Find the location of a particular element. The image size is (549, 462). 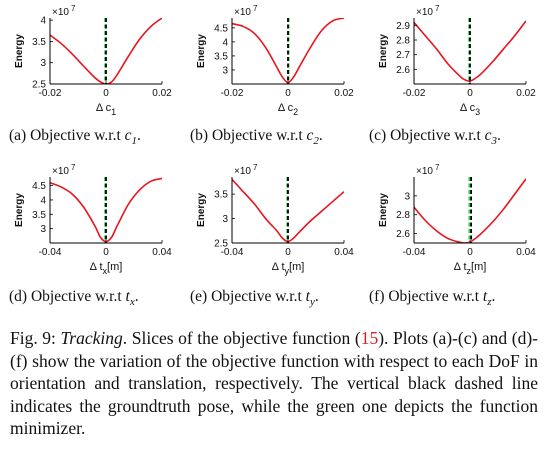

x-axis-label: Δ tx[m] is located at coordinates (106, 268).